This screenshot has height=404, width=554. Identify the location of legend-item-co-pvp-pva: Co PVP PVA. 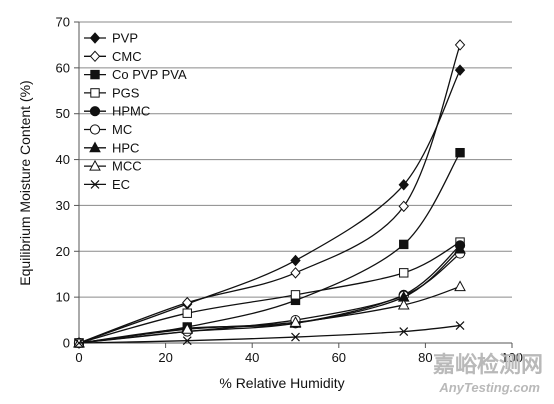
(135, 74).